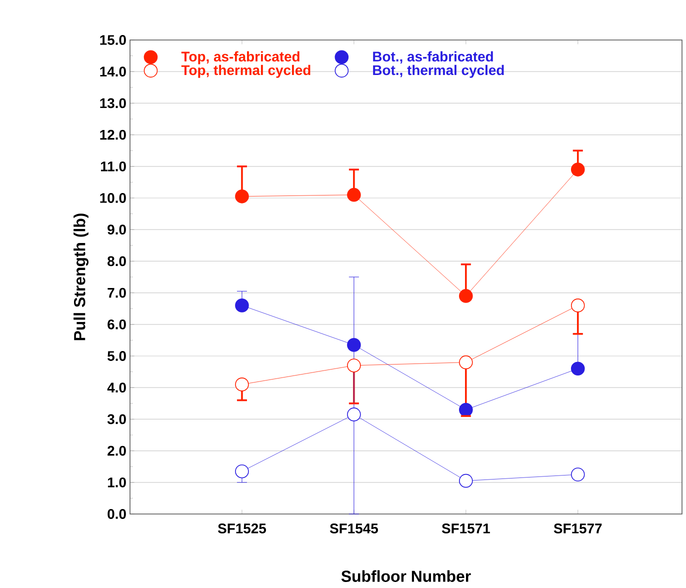 This screenshot has height=588, width=686. I want to click on y-tick-label: 13.0, so click(113, 103).